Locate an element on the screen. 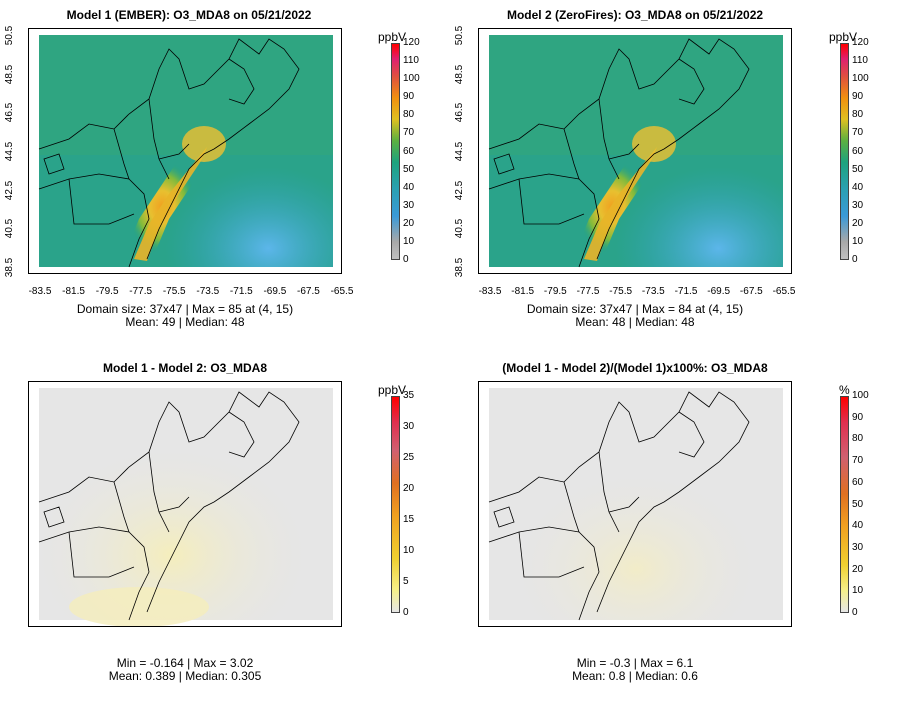 The width and height of the screenshot is (900, 706). panel-4-stats-line2: Mean: 0.8 | Median: 0.6 is located at coordinates (635, 676).